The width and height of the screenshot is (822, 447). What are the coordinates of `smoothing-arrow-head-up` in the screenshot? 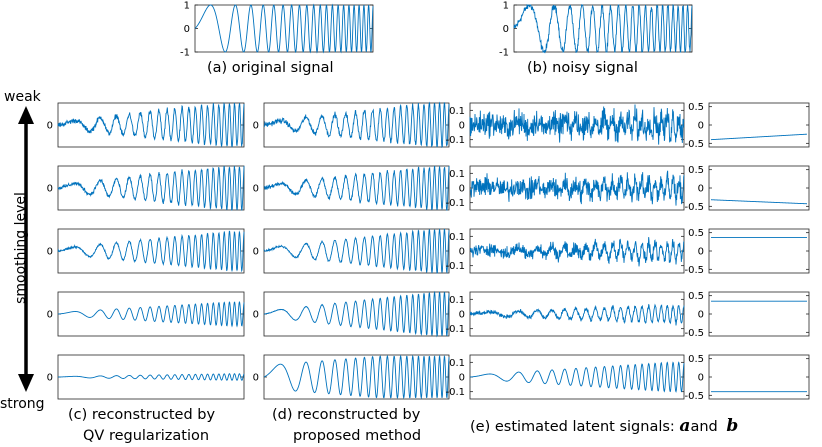 It's located at (26, 115).